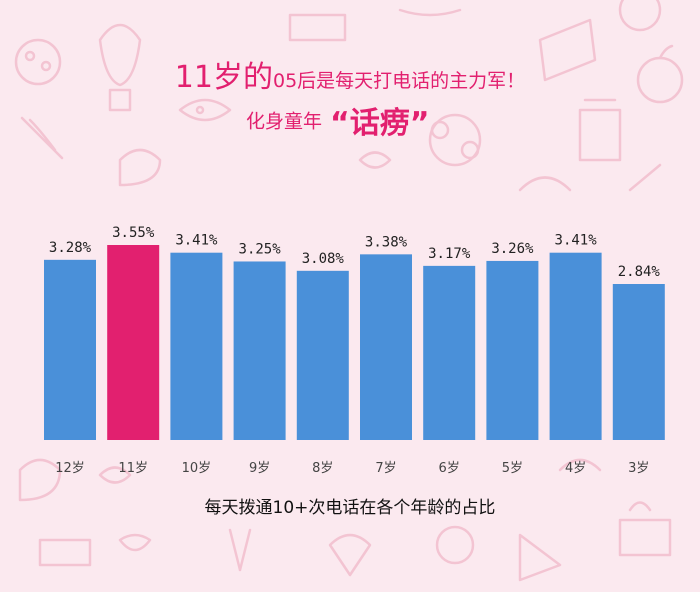  I want to click on bar-11岁, so click(133, 342).